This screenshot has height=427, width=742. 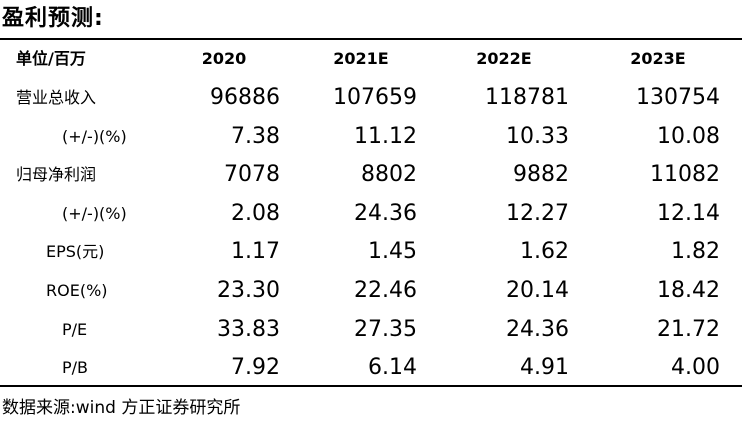 What do you see at coordinates (255, 368) in the screenshot?
I see `cell-value: 7.92` at bounding box center [255, 368].